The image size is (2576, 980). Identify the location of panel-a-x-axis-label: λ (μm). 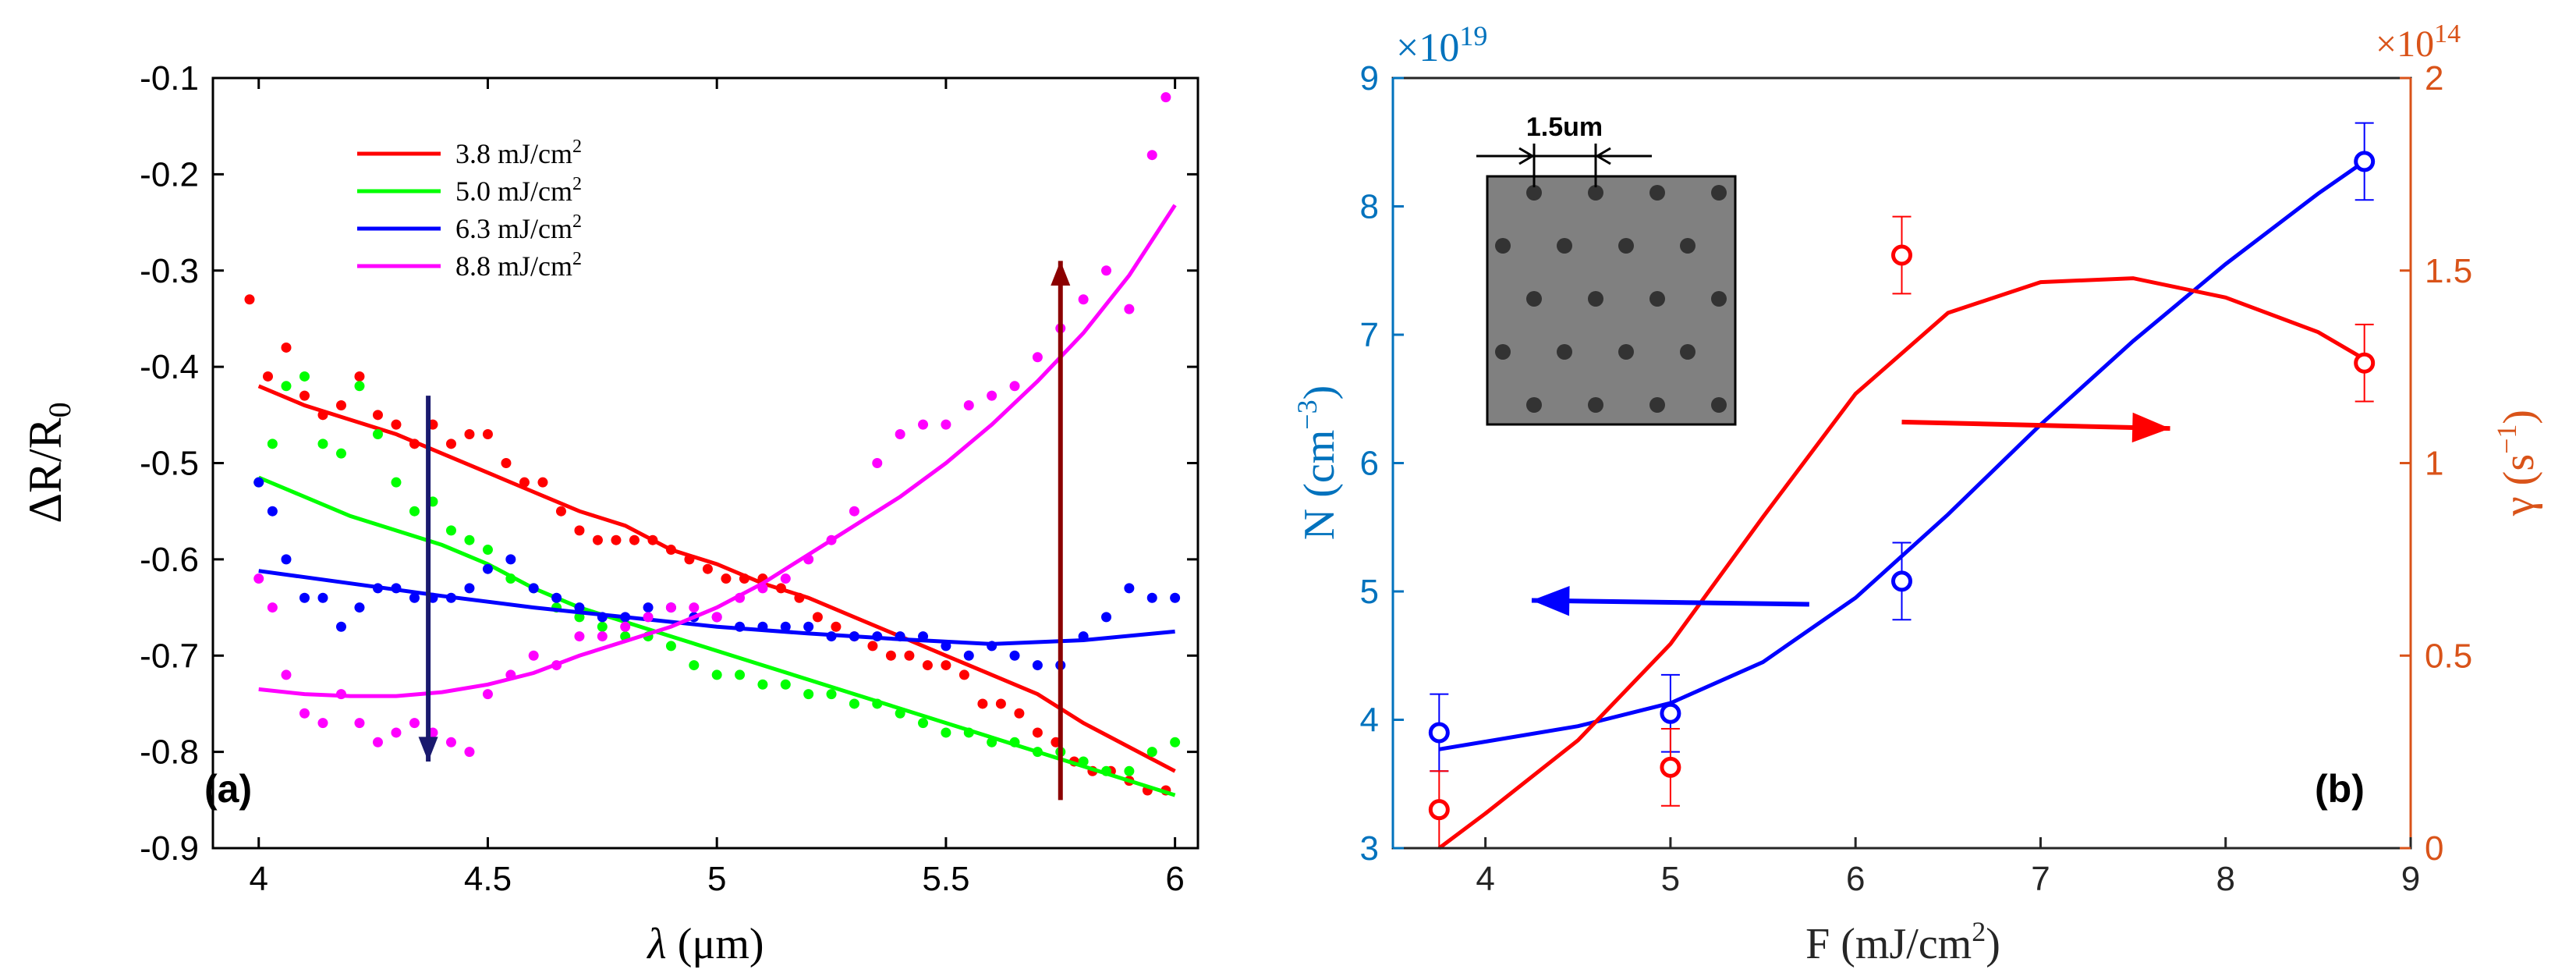
(705, 944).